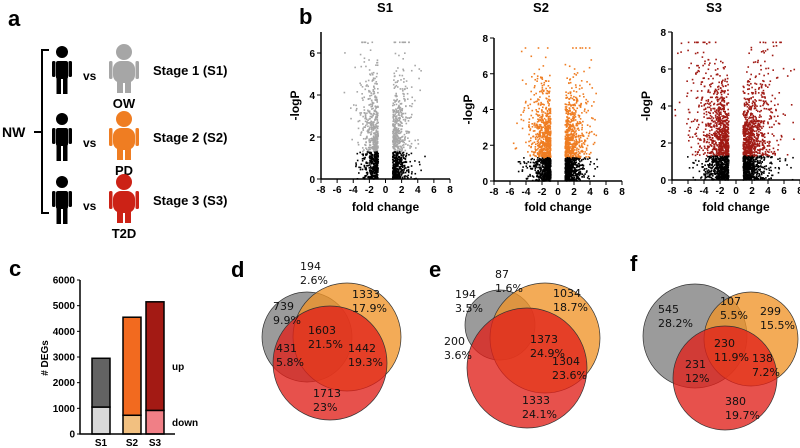  What do you see at coordinates (321, 190) in the screenshot?
I see `x-tick-label: -8` at bounding box center [321, 190].